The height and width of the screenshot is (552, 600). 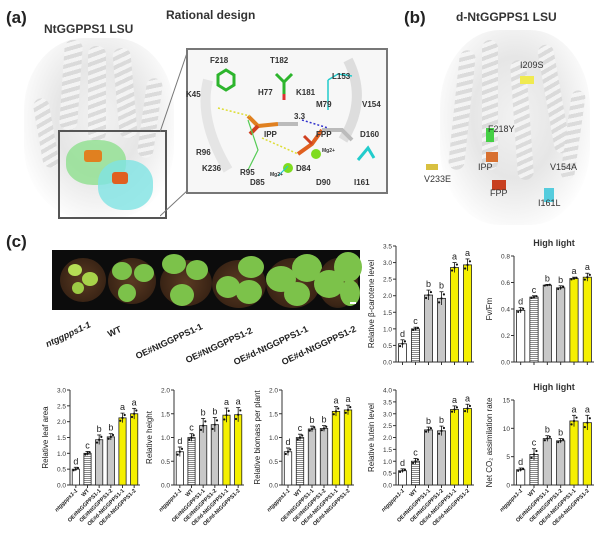 I want to click on chart-title: High light, so click(x=554, y=243).